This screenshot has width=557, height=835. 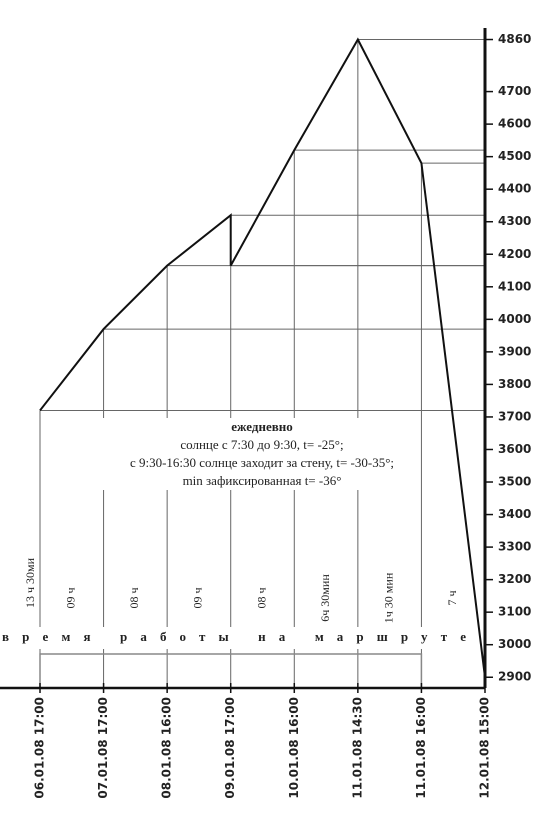 What do you see at coordinates (103, 748) in the screenshot?
I see `x-tick-label: 07.01.08 17:00` at bounding box center [103, 748].